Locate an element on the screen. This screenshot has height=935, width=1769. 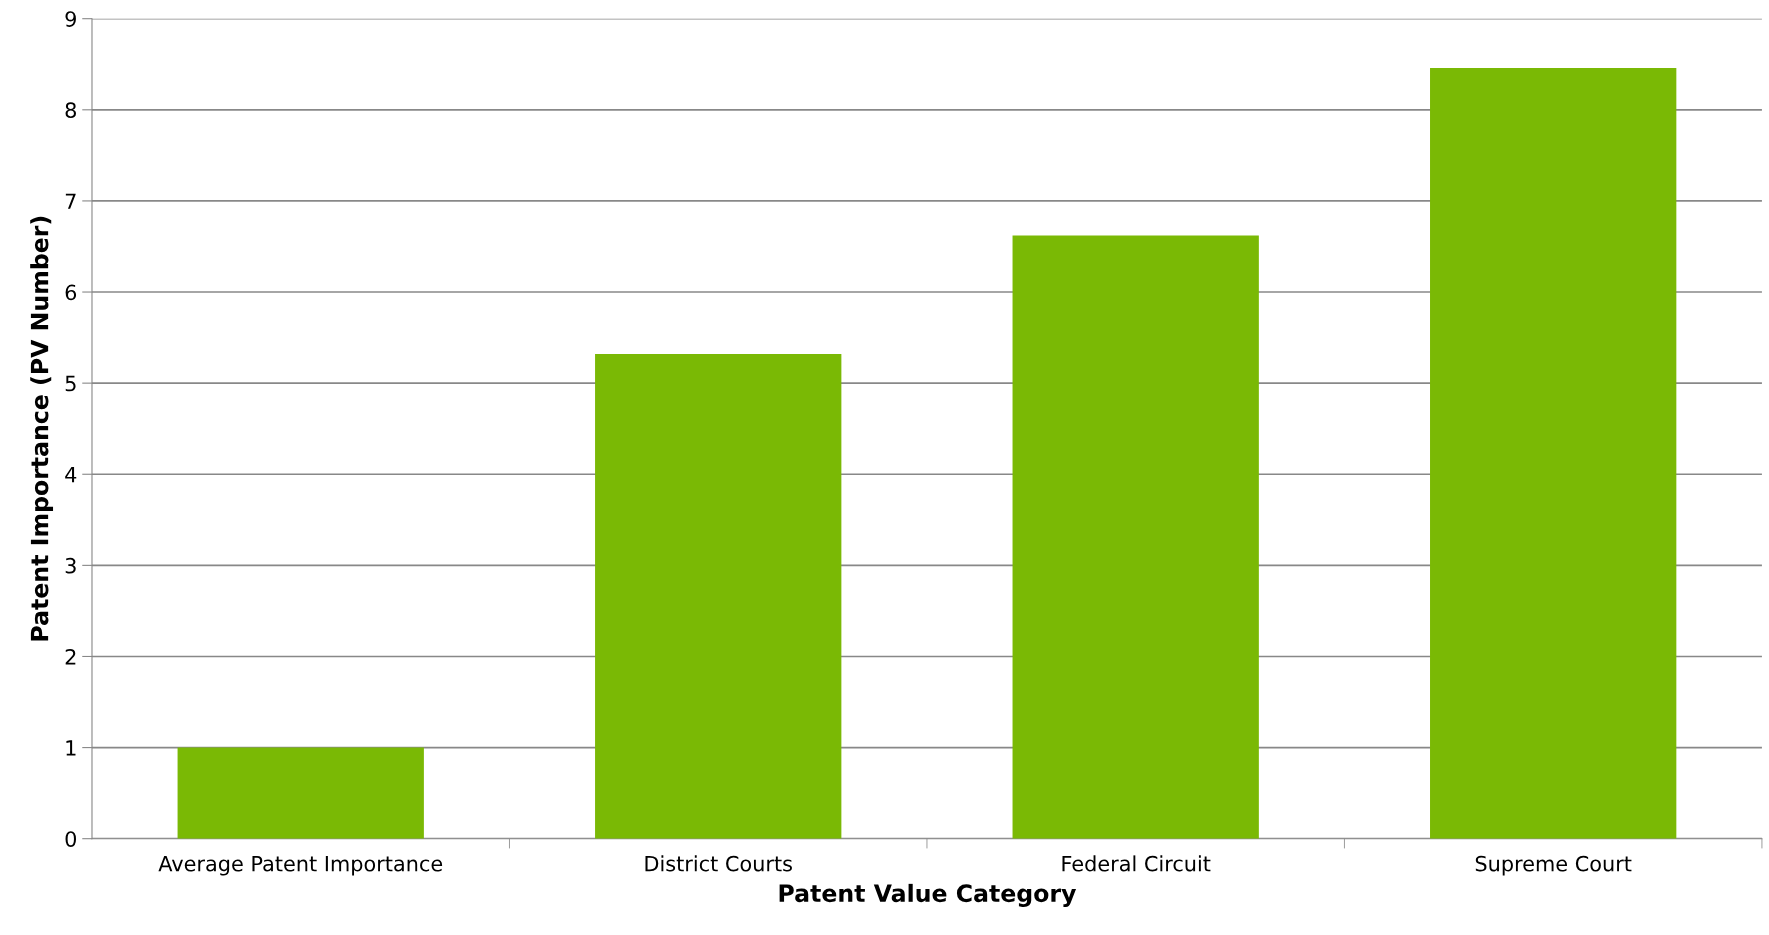
x-tick-label: Average Patent Importance is located at coordinates (300, 866).